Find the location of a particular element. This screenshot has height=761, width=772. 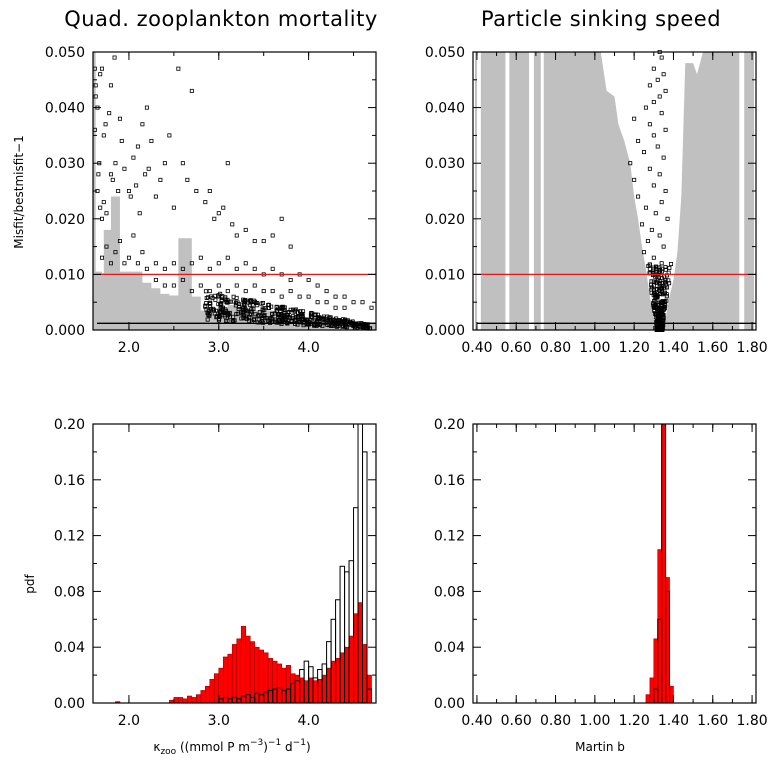

x-tick-label: 0.40 is located at coordinates (476, 348).